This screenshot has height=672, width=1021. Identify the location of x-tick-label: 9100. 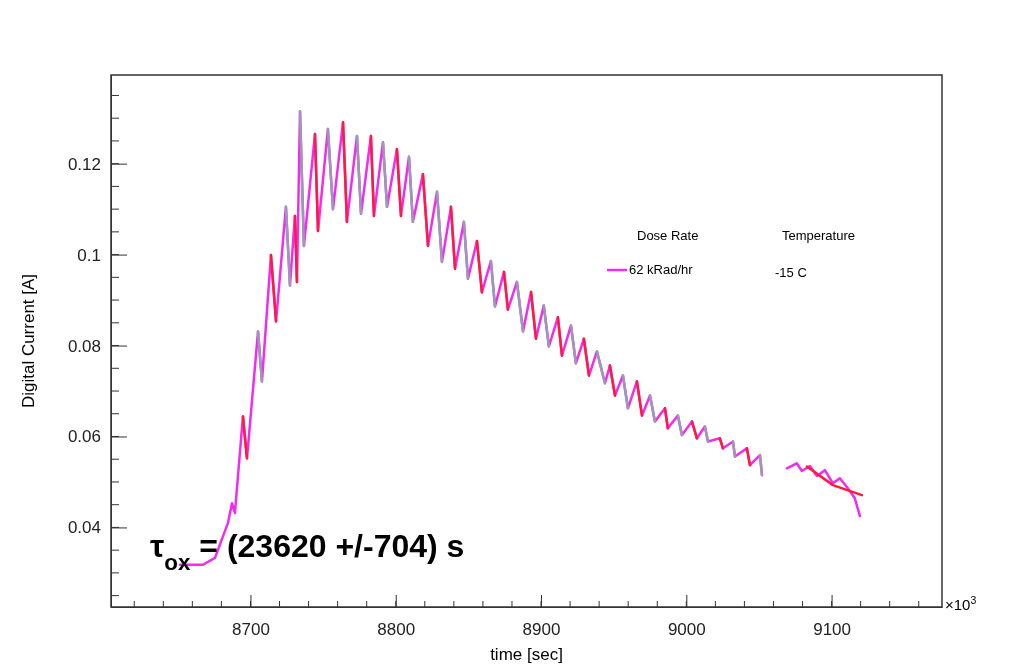
(832, 630).